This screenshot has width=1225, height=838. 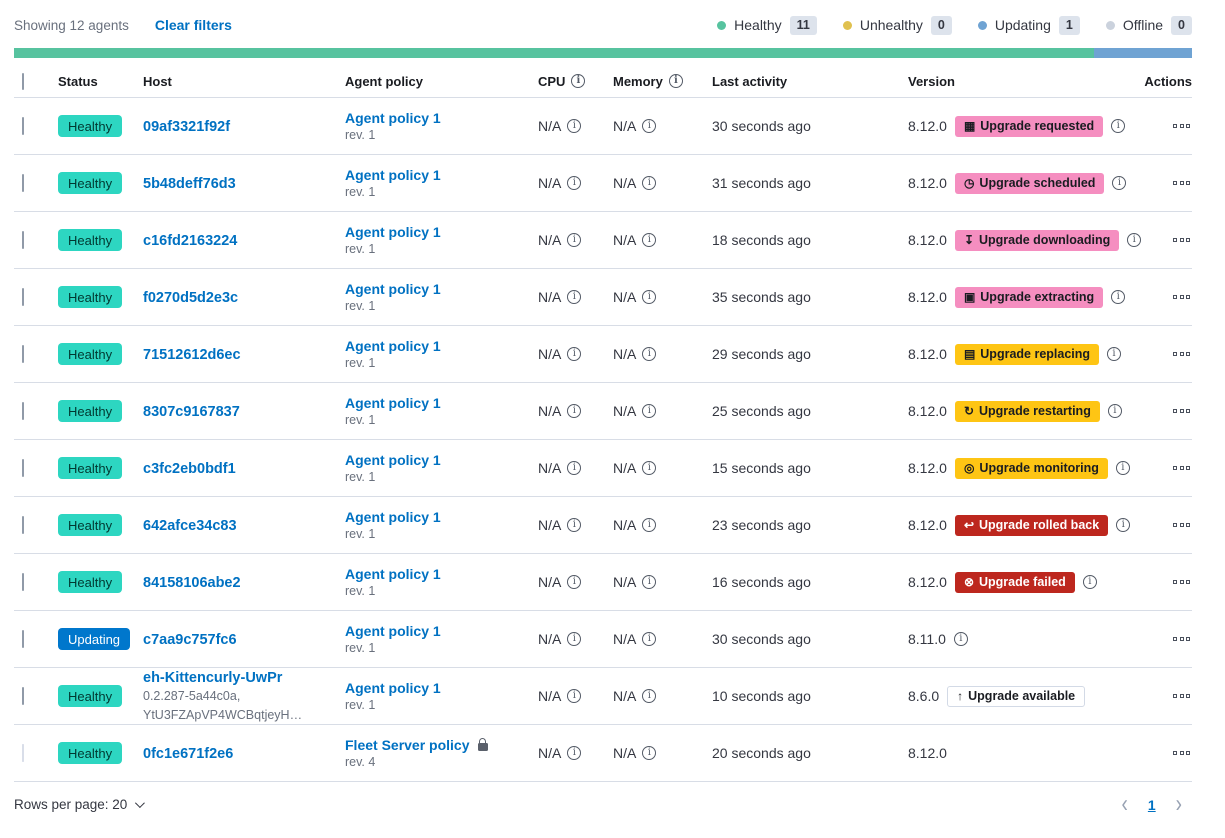 I want to click on cpu-info-icon, so click(x=578, y=81).